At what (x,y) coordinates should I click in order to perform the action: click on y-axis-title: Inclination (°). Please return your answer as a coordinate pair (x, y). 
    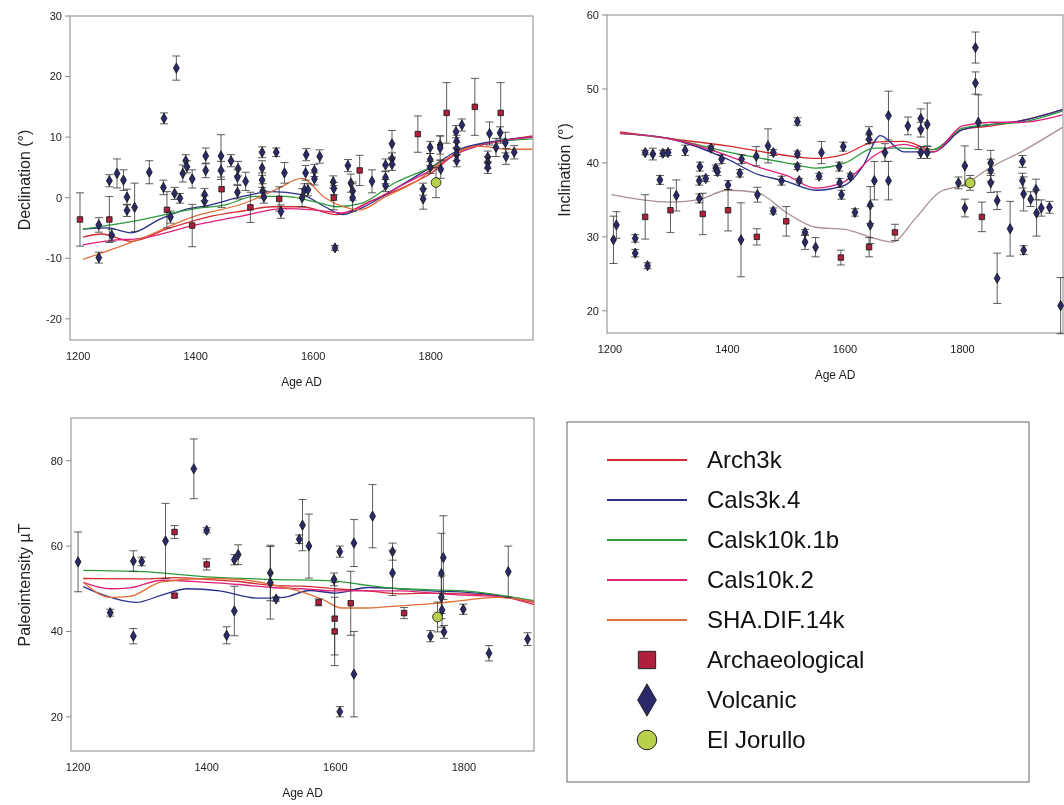
    Looking at the image, I should click on (564, 170).